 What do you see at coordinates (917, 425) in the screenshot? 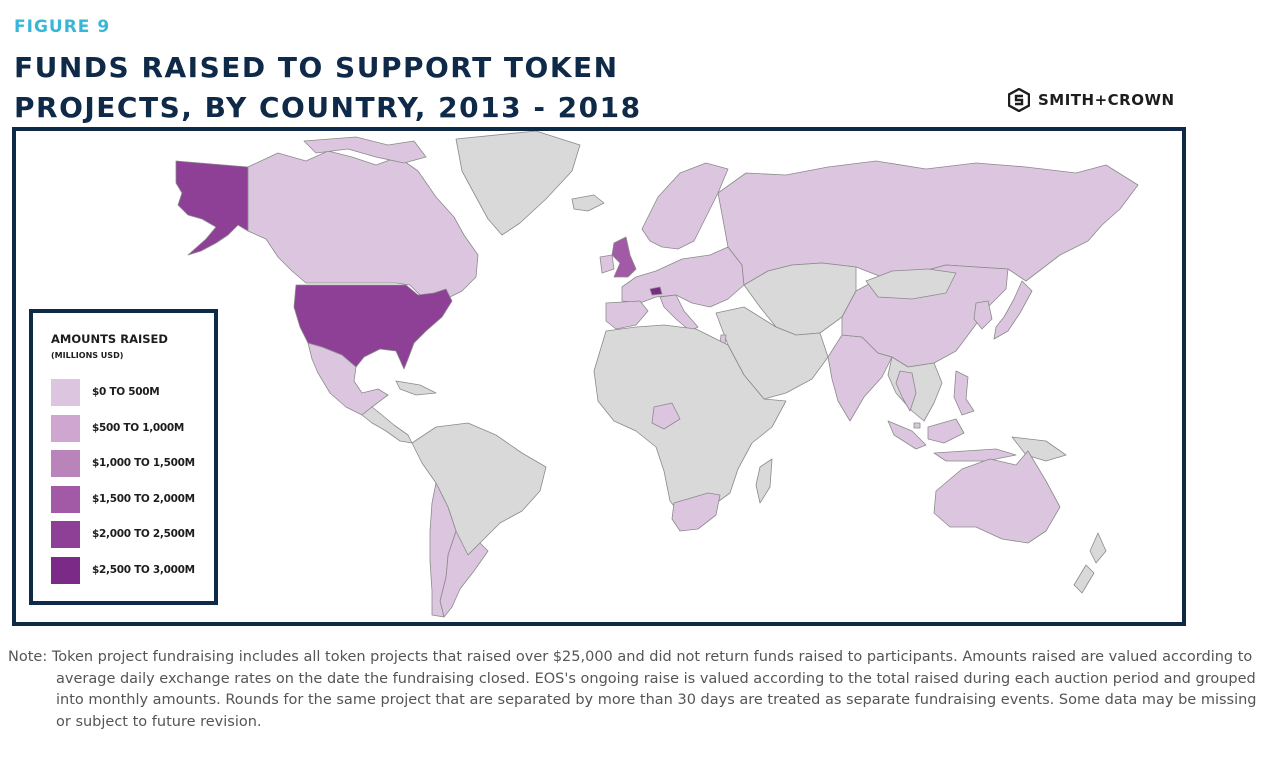
I see `country-singapore` at bounding box center [917, 425].